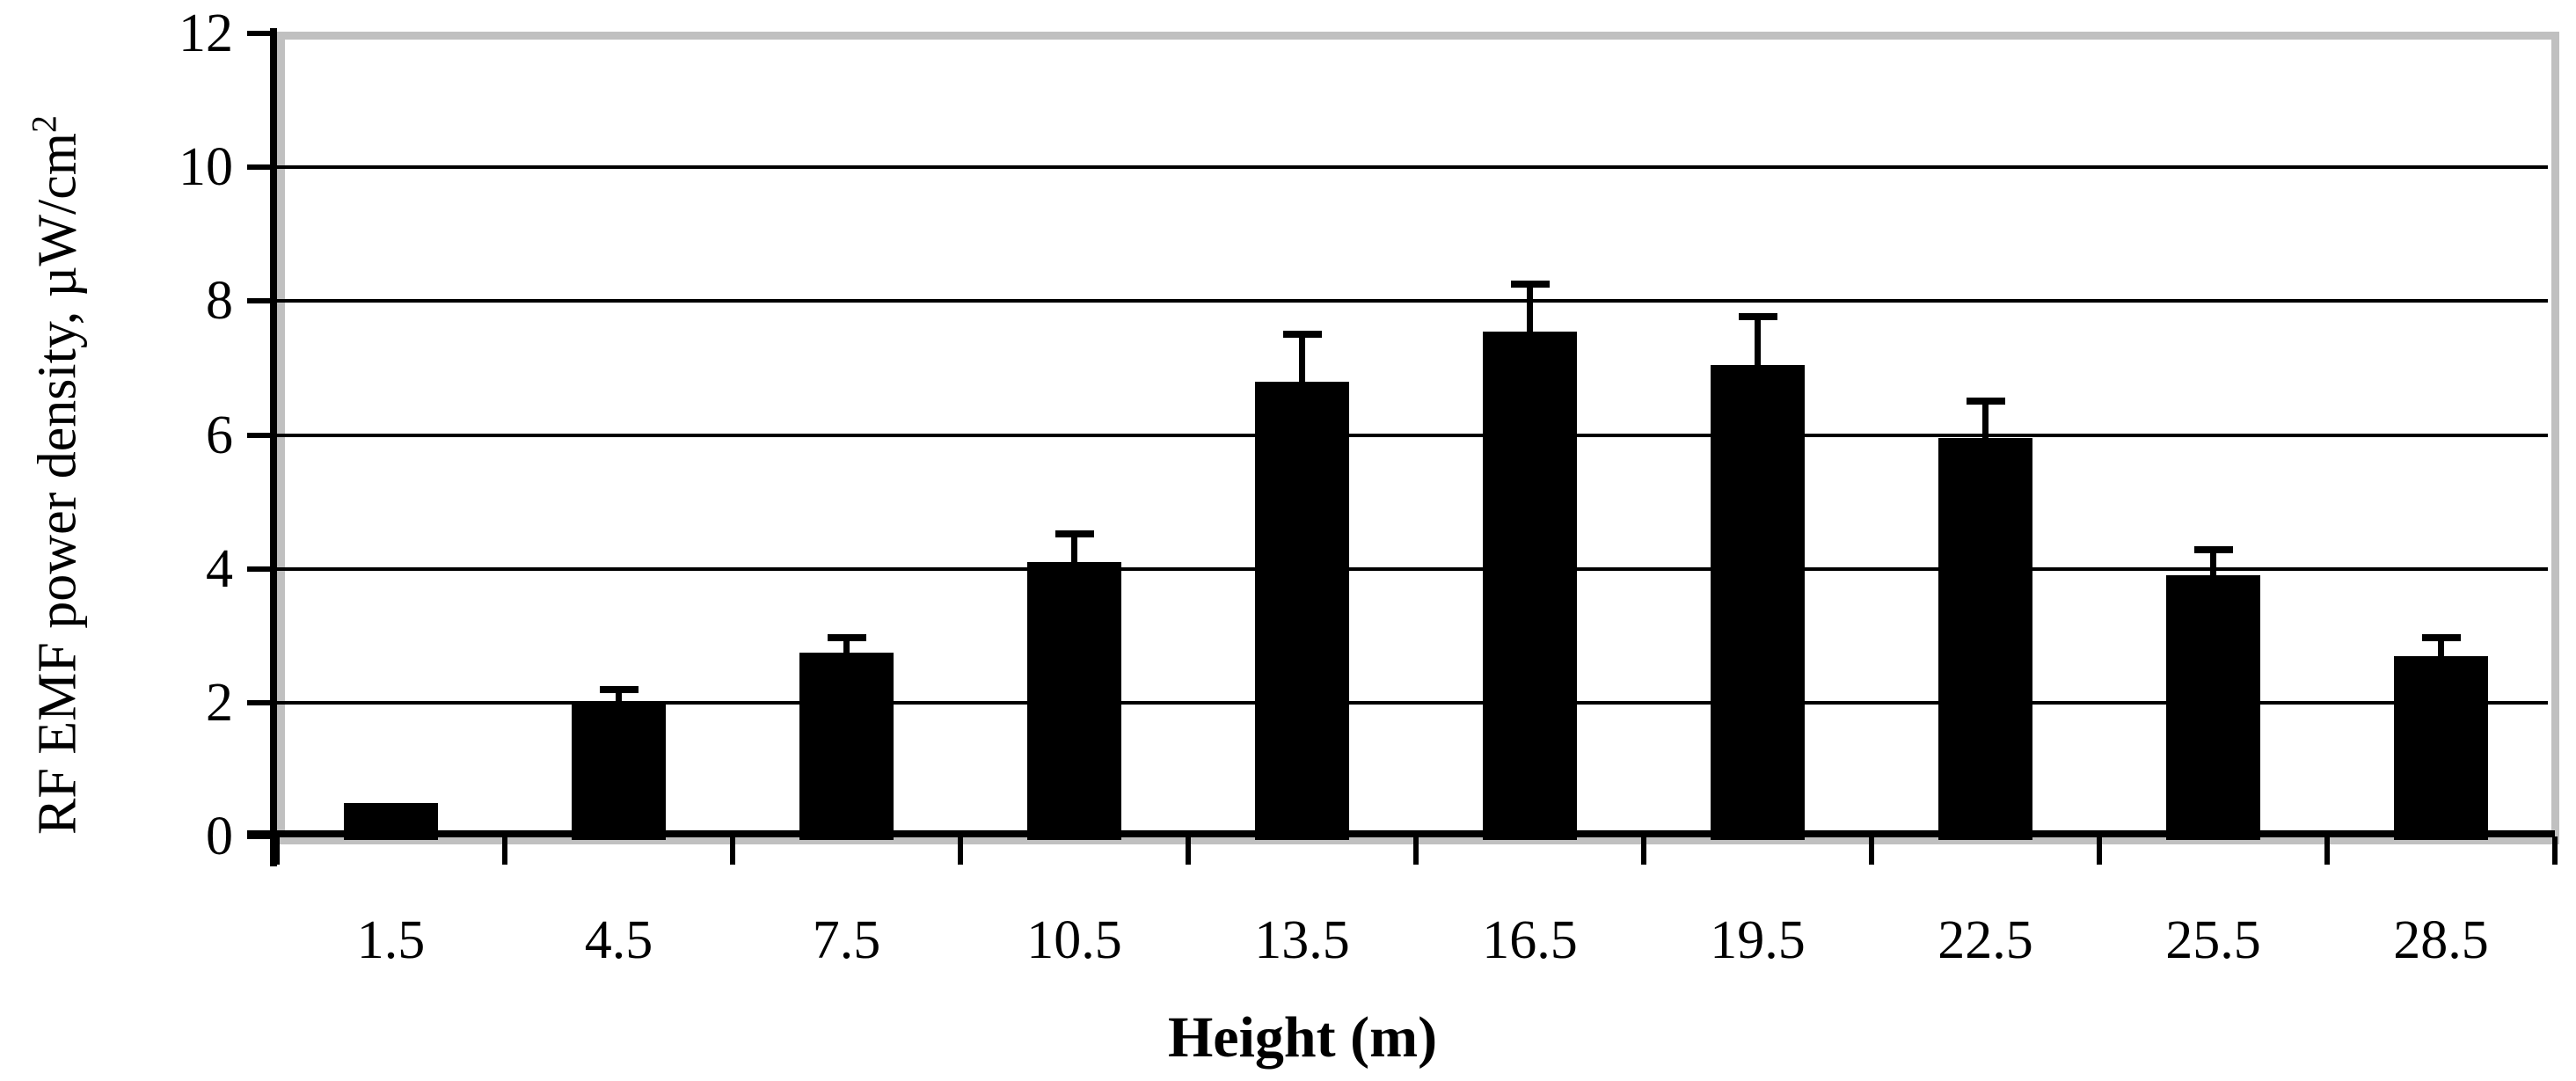  What do you see at coordinates (2213, 550) in the screenshot?
I see `error-cap-25.5` at bounding box center [2213, 550].